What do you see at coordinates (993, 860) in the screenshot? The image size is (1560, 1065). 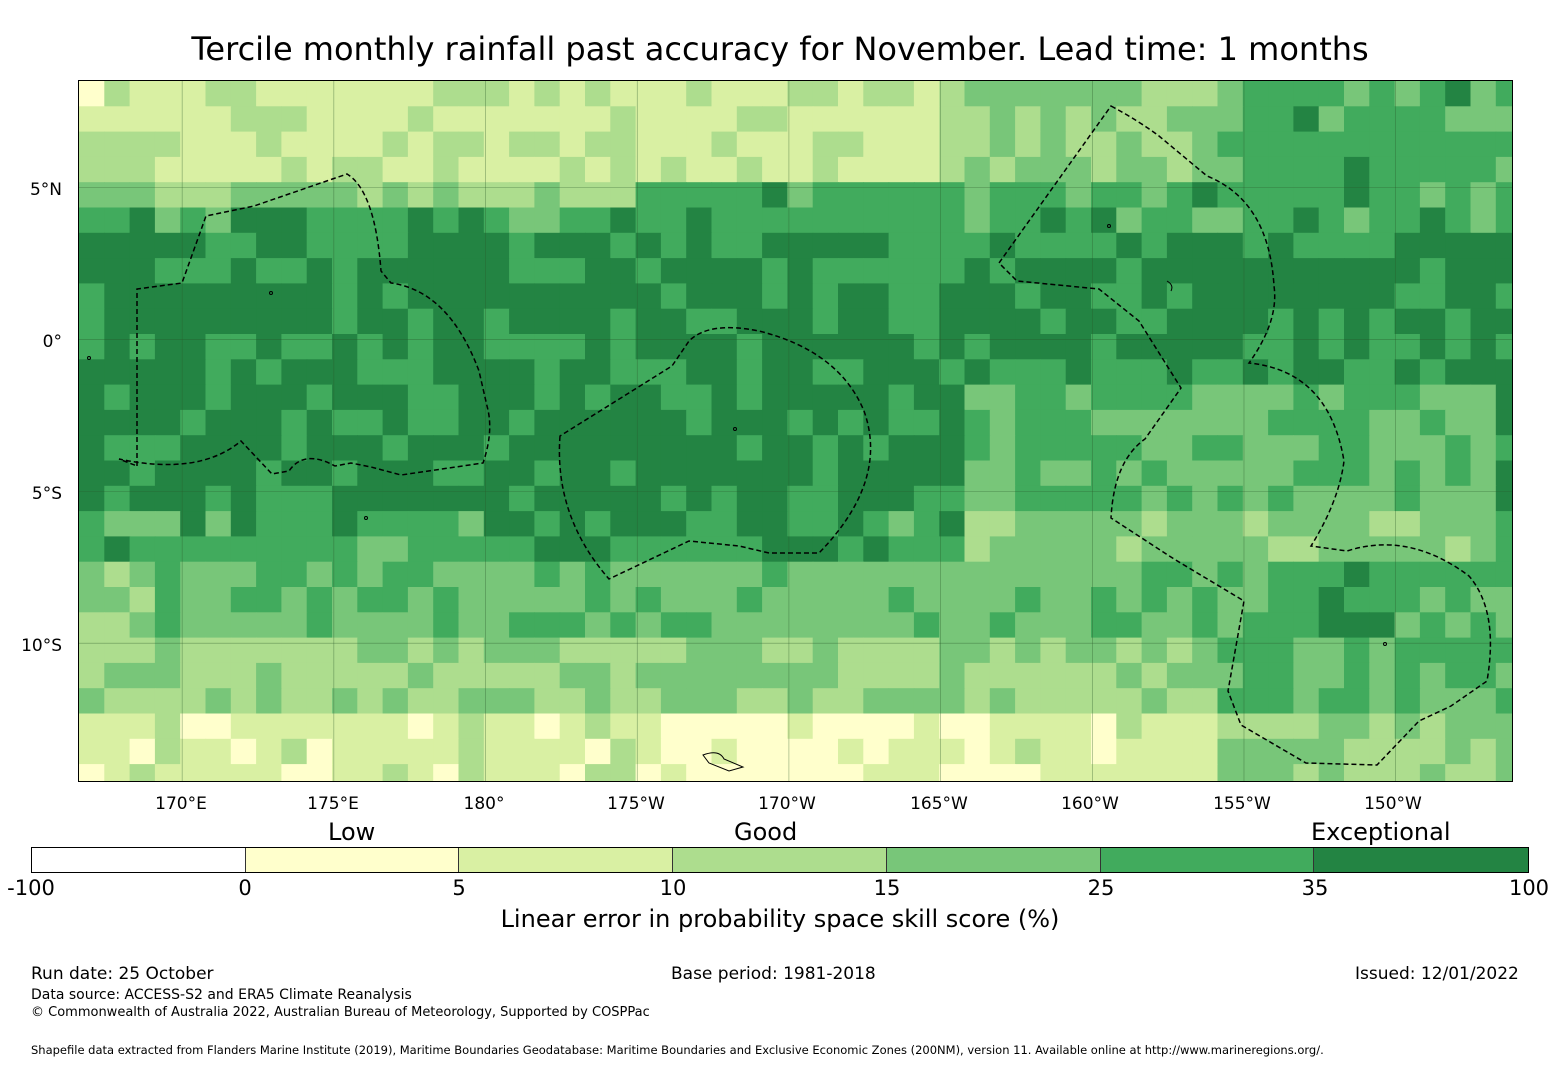 I see `colorbar-segment` at bounding box center [993, 860].